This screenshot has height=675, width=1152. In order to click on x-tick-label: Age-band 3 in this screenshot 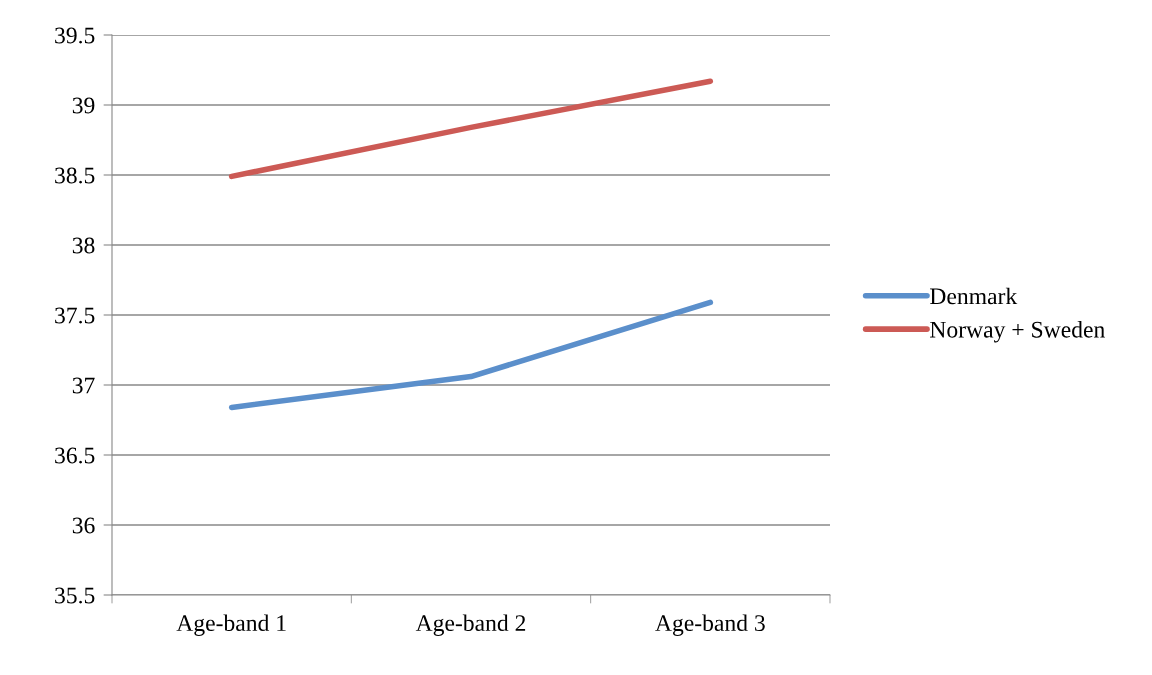, I will do `click(710, 625)`.